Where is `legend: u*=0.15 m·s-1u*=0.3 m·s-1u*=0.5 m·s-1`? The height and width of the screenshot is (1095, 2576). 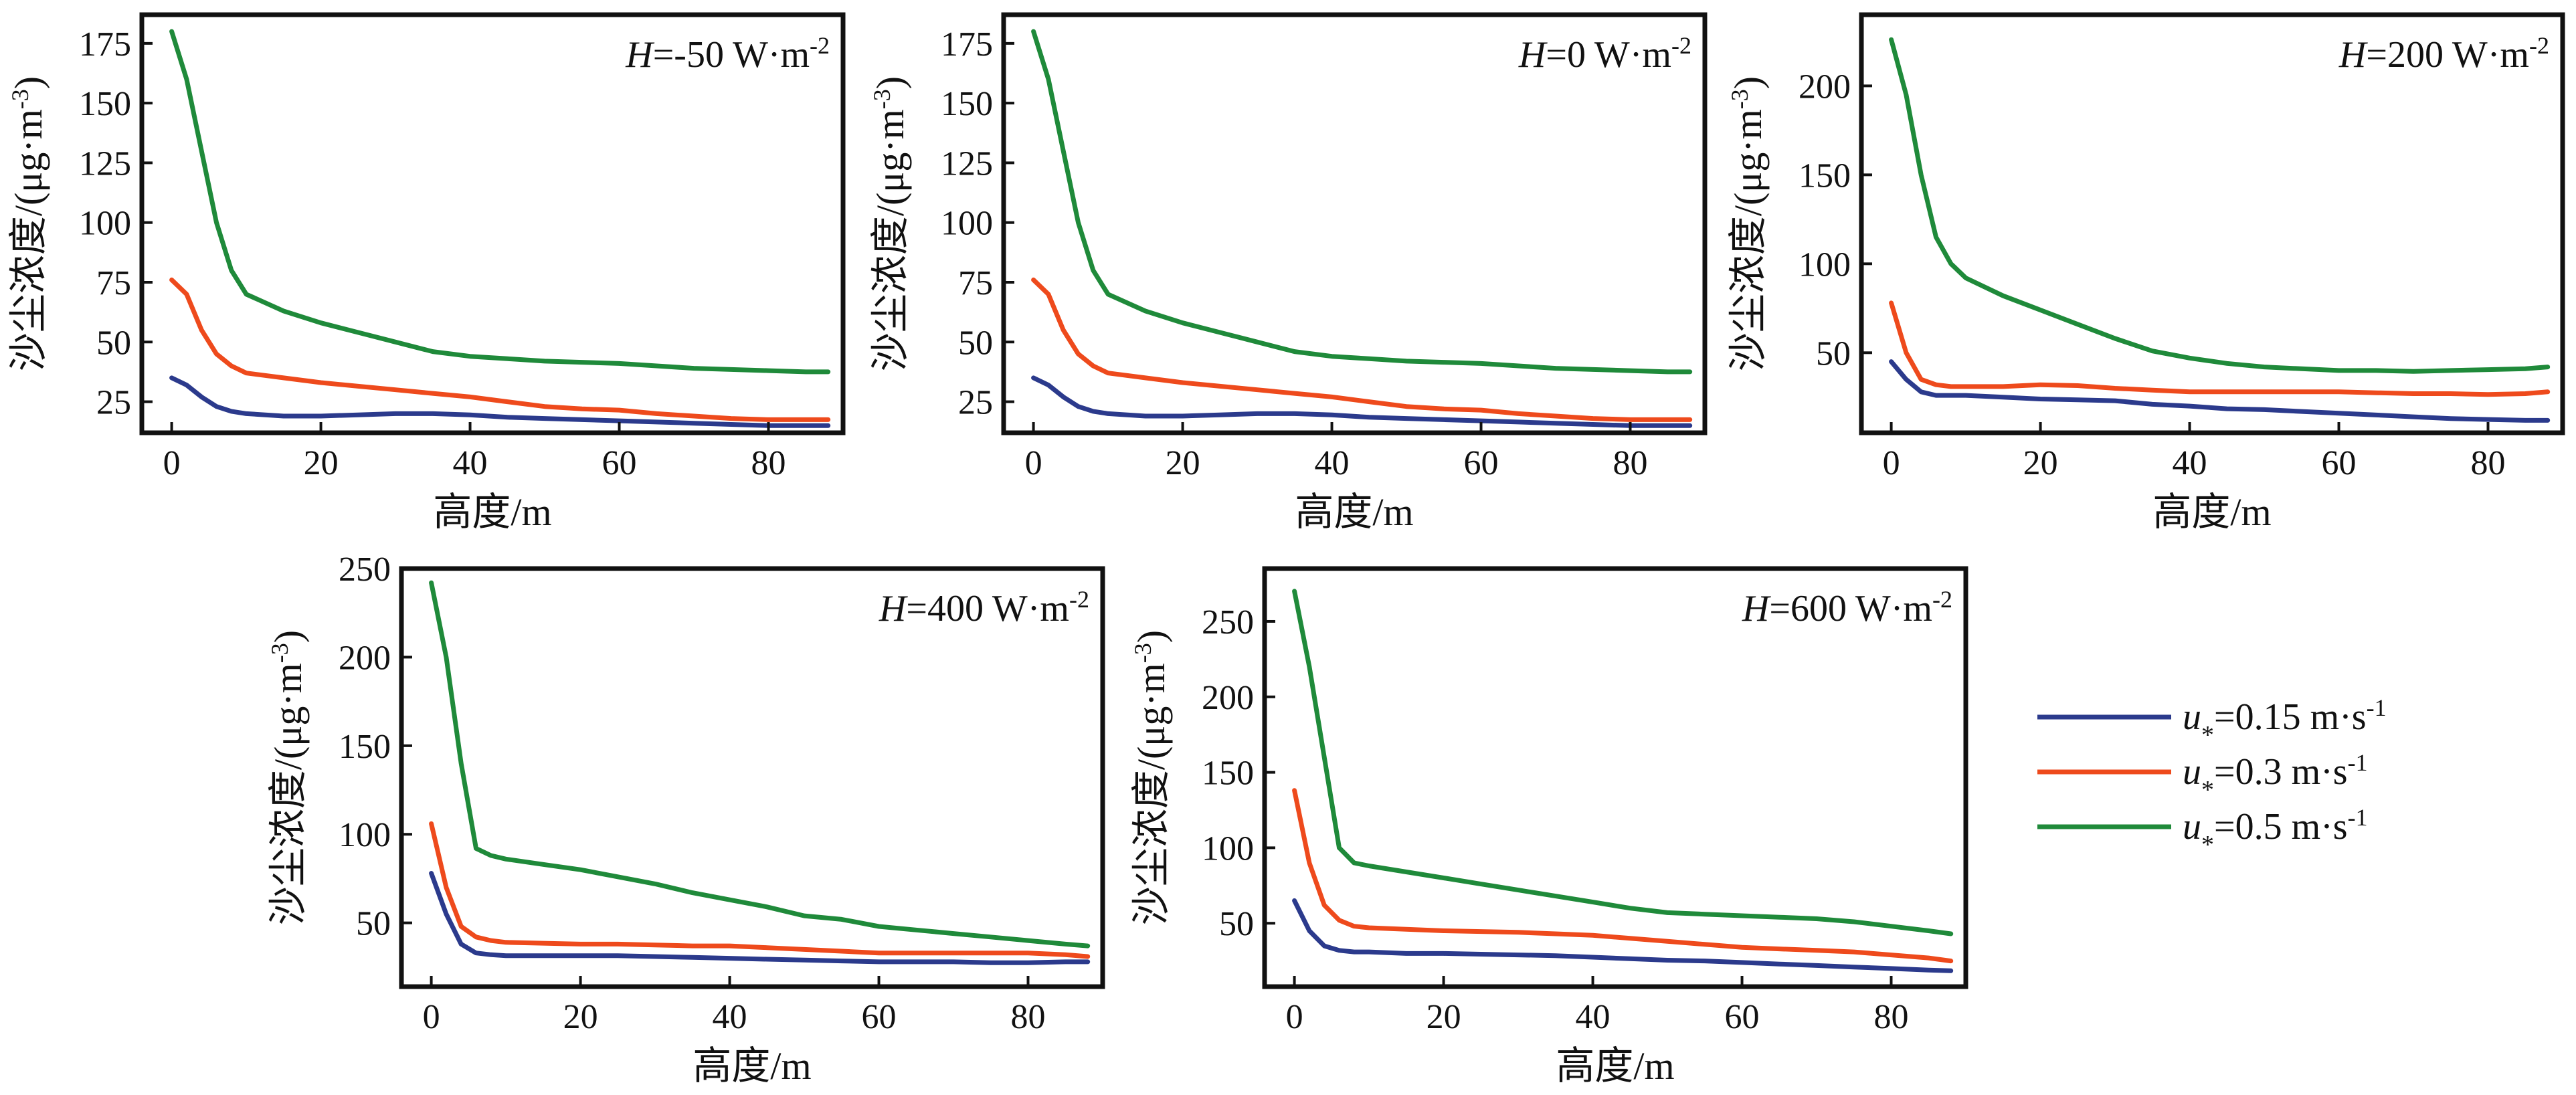 legend: u*=0.15 m·s-1u*=0.3 m·s-1u*=0.5 m·s-1 is located at coordinates (2212, 777).